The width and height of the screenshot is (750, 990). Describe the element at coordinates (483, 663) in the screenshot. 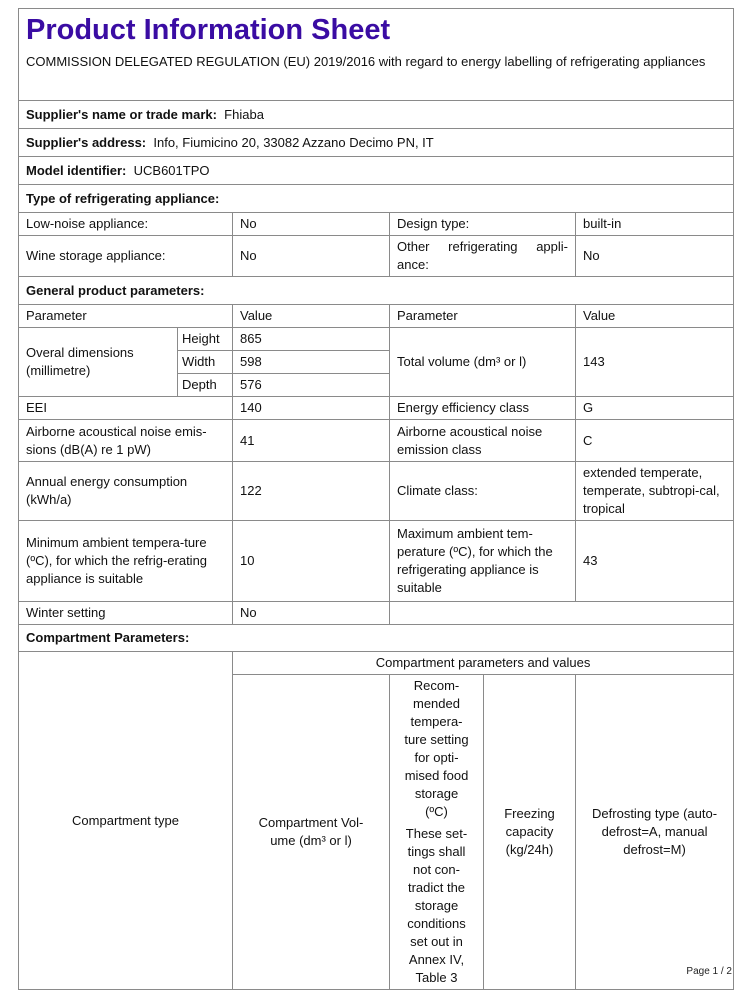

I see `compartment-group-header: Compartment parameters and values` at that location.